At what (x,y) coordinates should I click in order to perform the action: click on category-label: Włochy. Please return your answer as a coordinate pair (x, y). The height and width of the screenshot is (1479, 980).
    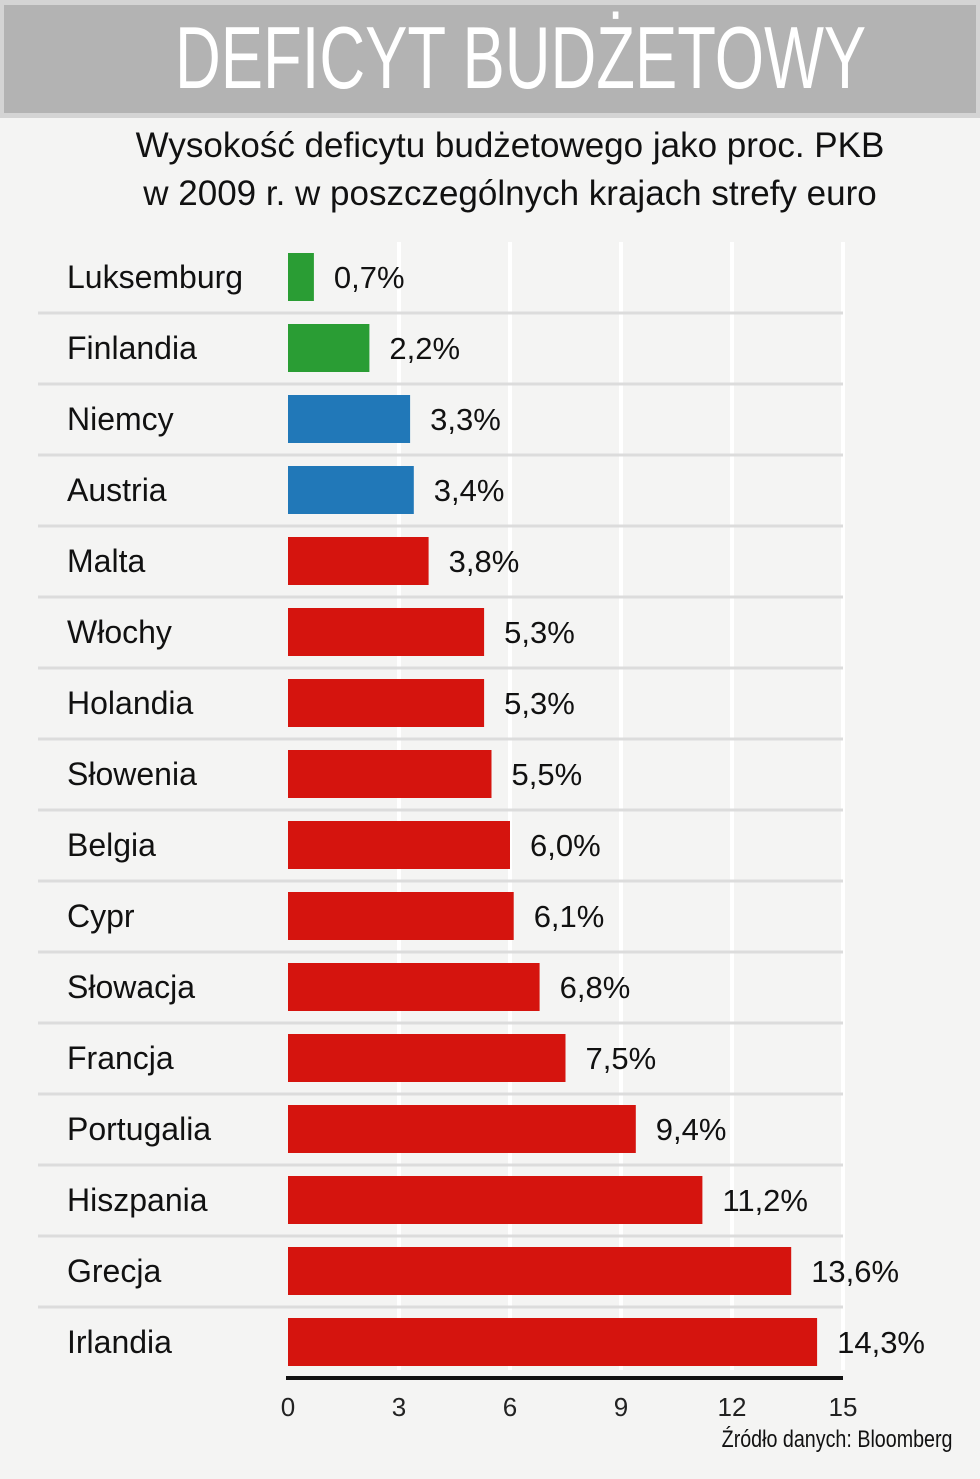
    Looking at the image, I should click on (119, 632).